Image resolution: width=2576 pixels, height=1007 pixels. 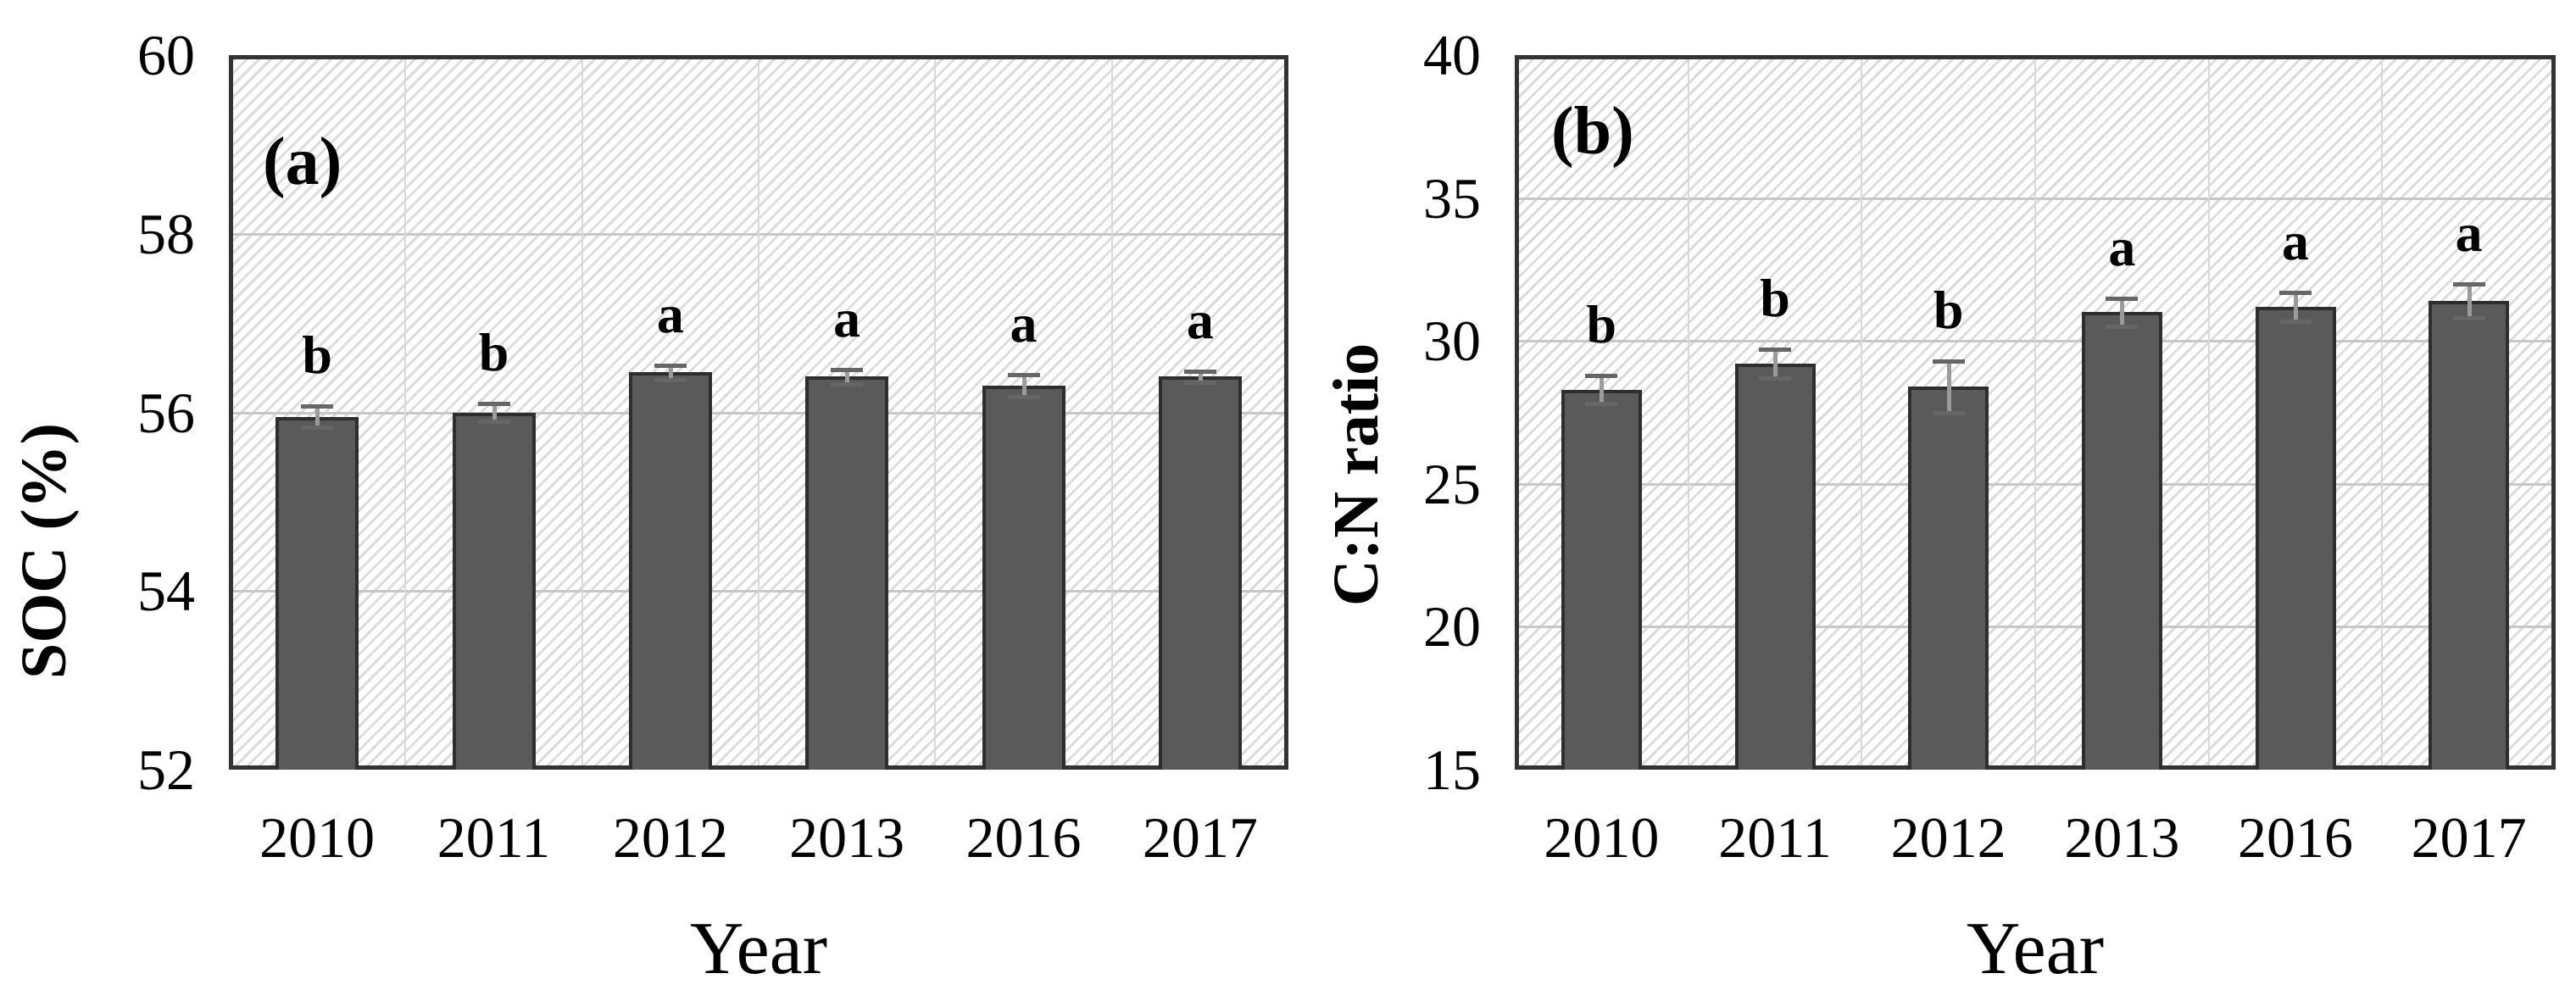 What do you see at coordinates (1948, 837) in the screenshot?
I see `x-tick-label-2012-1: 2012` at bounding box center [1948, 837].